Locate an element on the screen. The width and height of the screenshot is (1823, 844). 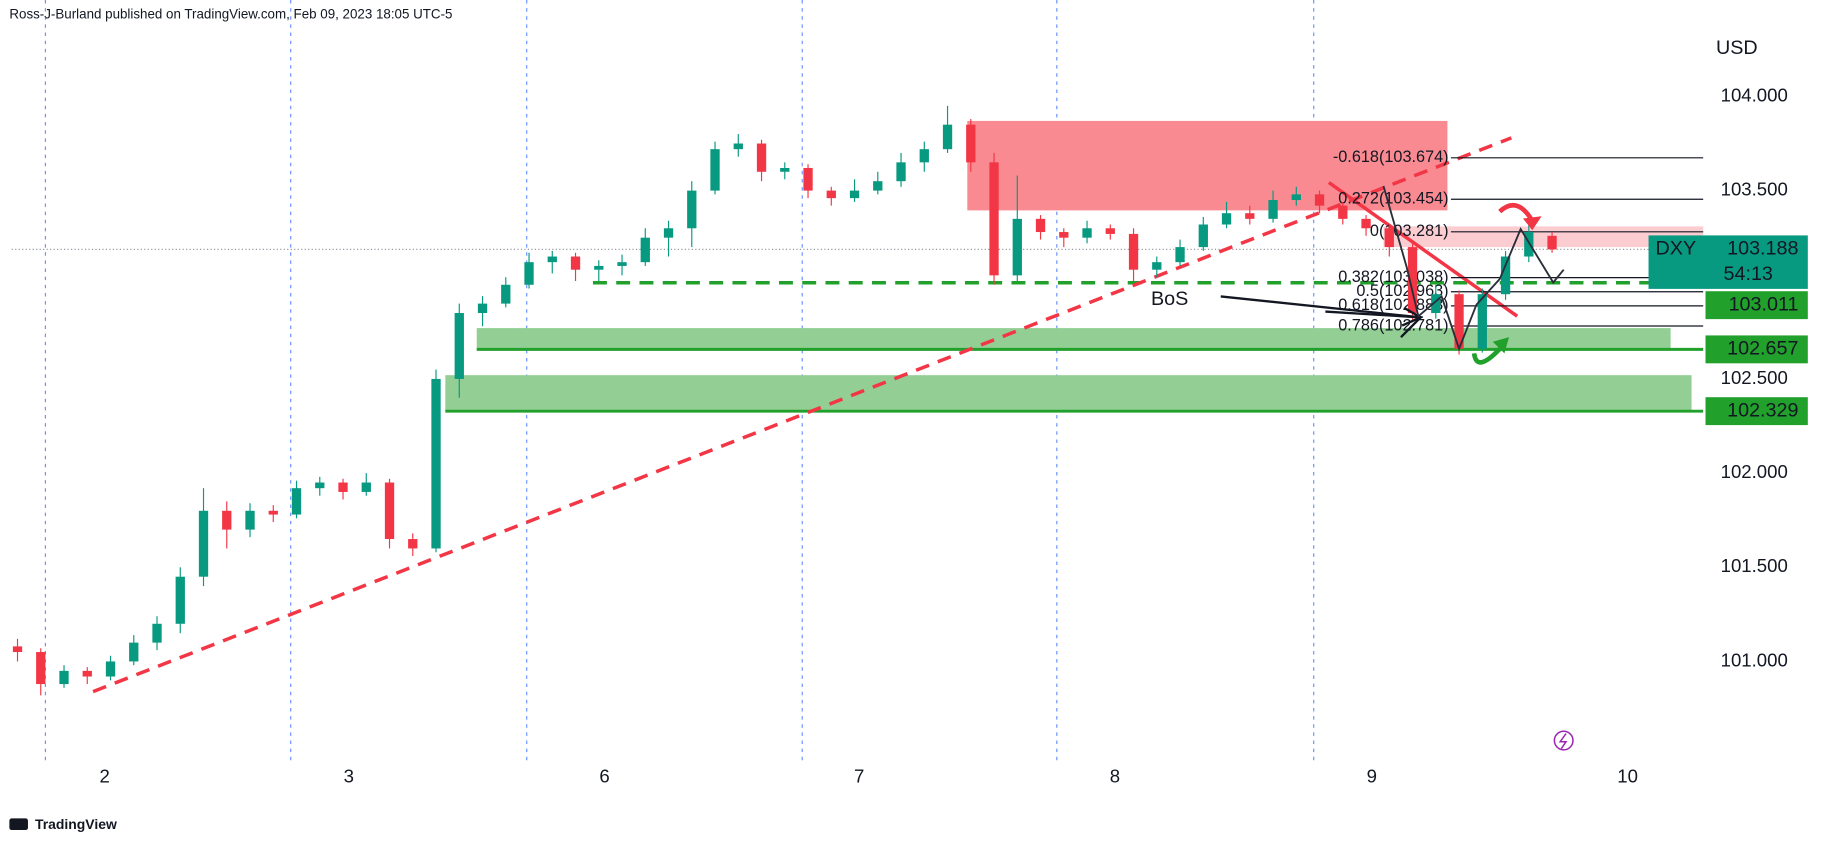
symbol-label: DXY is located at coordinates (1676, 249).